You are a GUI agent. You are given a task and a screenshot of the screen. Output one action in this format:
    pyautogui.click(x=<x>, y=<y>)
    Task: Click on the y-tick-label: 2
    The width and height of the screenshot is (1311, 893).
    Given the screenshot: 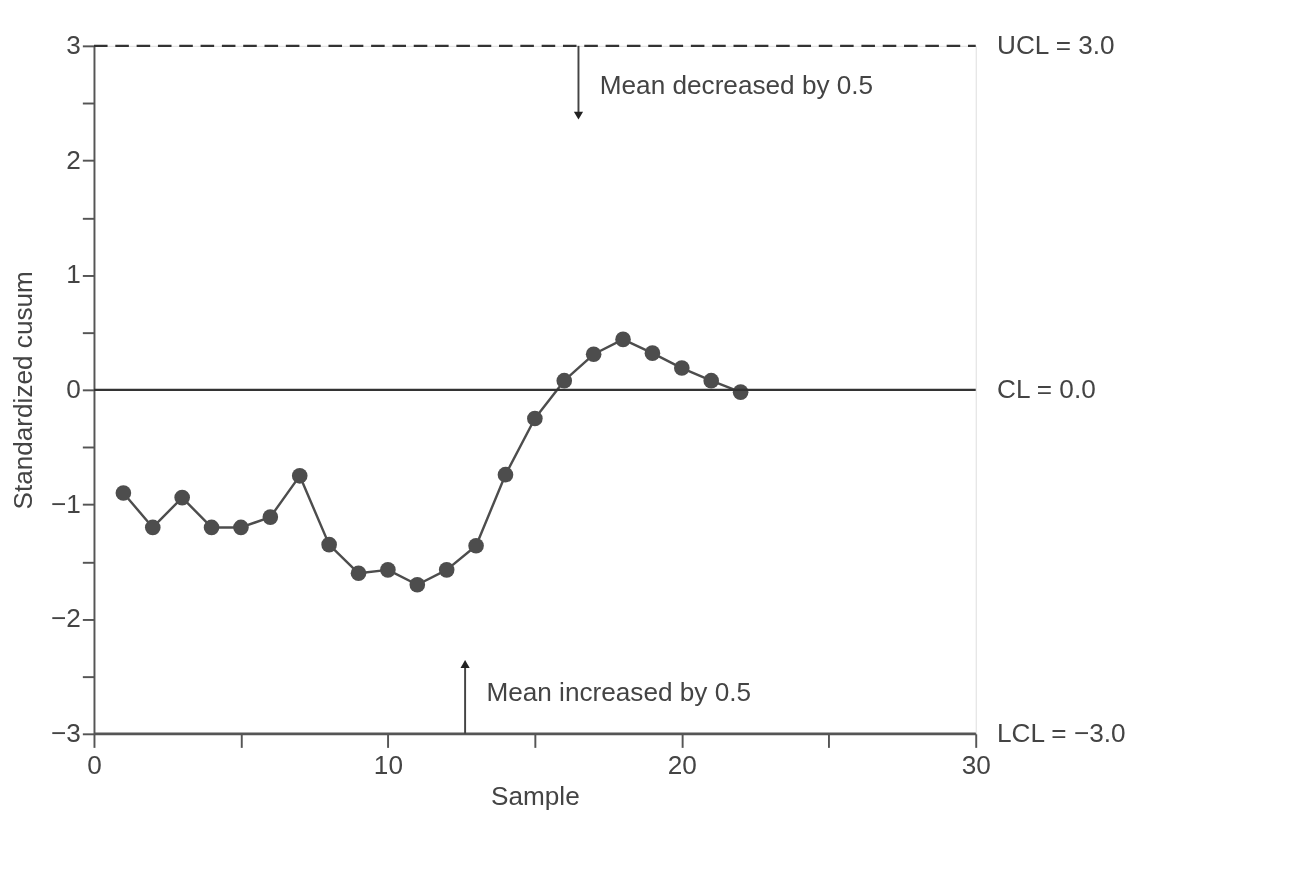 What is the action you would take?
    pyautogui.click(x=73, y=159)
    